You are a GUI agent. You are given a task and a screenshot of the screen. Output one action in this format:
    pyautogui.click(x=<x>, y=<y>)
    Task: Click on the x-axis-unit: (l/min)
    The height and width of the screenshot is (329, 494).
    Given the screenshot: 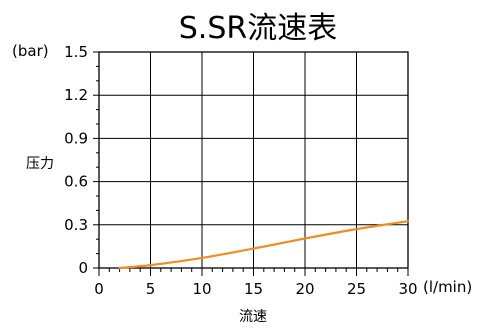 What is the action you would take?
    pyautogui.click(x=447, y=287)
    